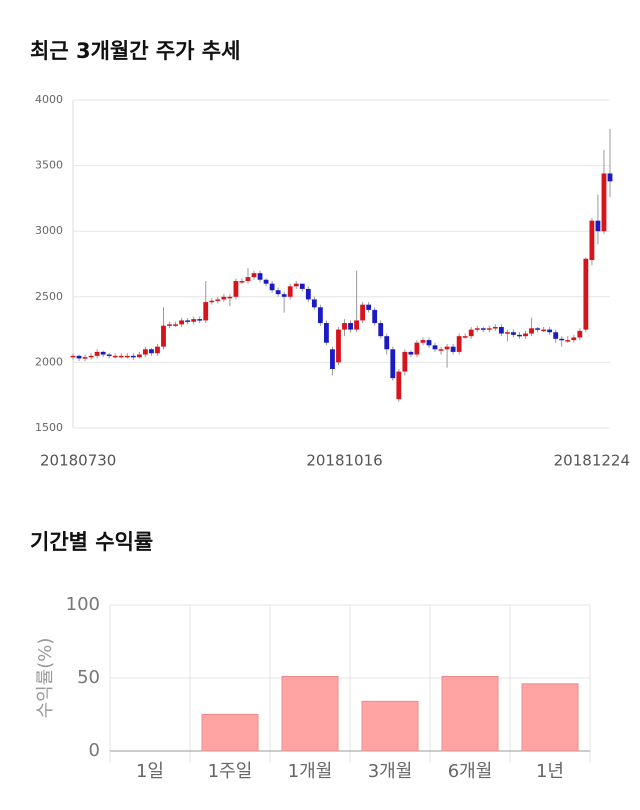 This screenshot has height=810, width=640. Describe the element at coordinates (83, 604) in the screenshot. I see `y-tick-label: 100` at that location.